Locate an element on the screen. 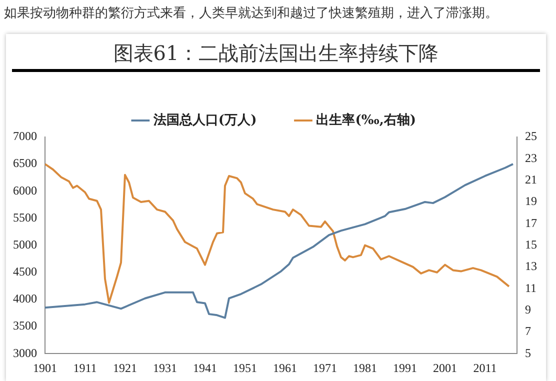 This screenshot has width=556, height=381. y2-tick-label: 5 is located at coordinates (528, 353).